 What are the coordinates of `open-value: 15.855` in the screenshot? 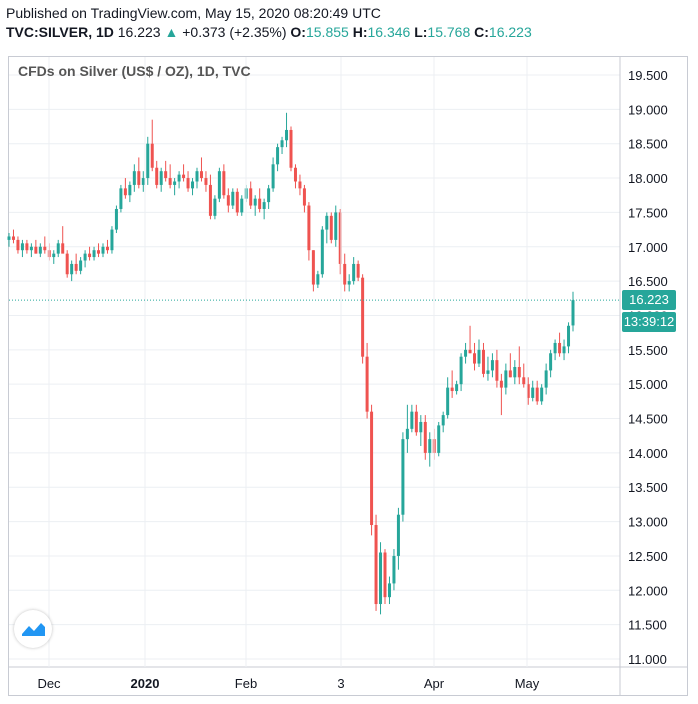 It's located at (327, 32).